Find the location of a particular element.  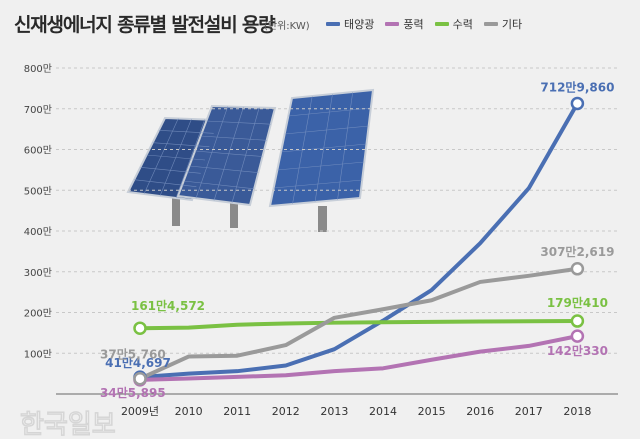

y-tick-label: 800만 is located at coordinates (38, 69).